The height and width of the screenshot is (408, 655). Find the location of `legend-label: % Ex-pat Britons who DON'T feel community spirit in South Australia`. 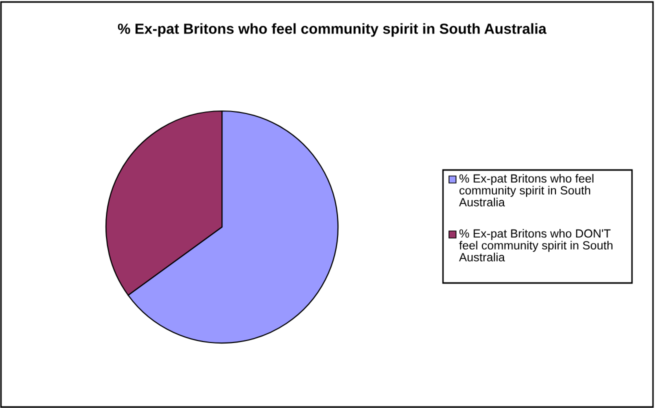

legend-label: % Ex-pat Britons who DON'T feel community spirit in South Australia is located at coordinates (535, 245).